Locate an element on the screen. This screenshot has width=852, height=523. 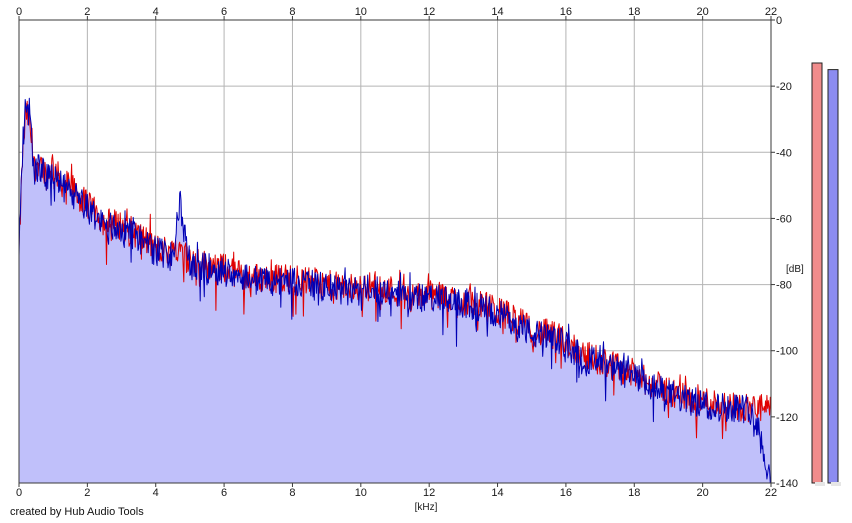
level-meter-right is located at coordinates (833, 276).